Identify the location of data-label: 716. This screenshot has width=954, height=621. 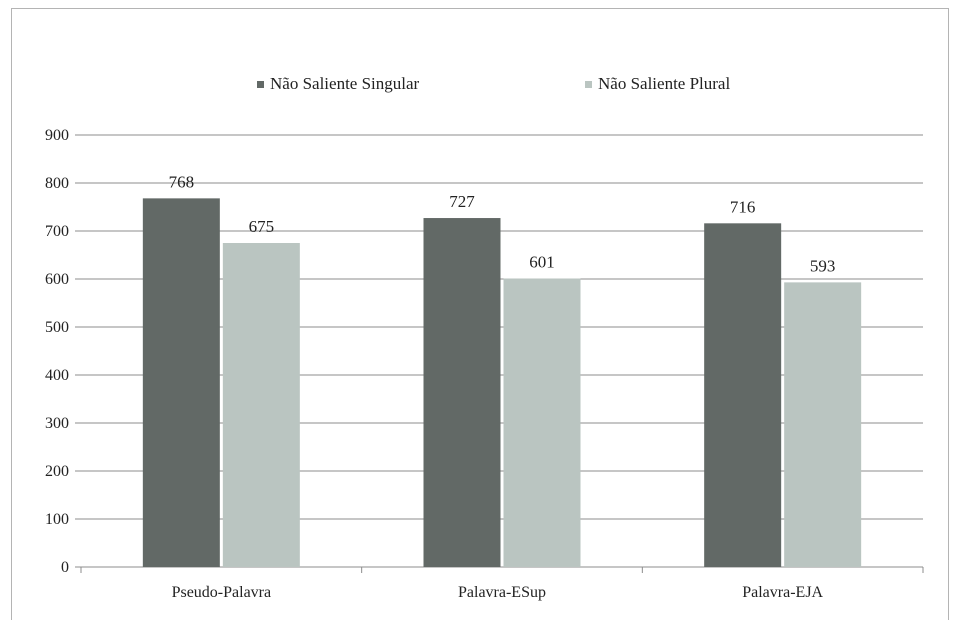
(743, 206).